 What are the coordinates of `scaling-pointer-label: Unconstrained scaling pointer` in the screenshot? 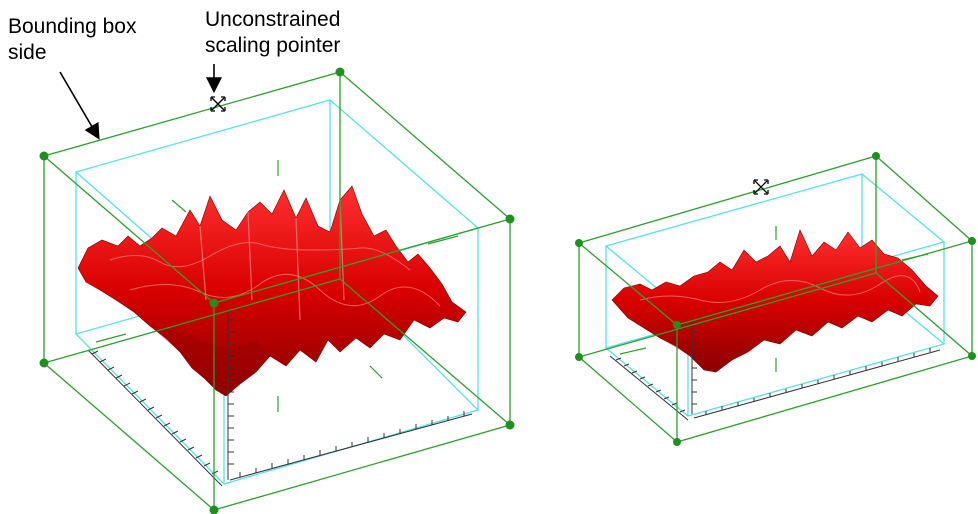 It's located at (272, 33).